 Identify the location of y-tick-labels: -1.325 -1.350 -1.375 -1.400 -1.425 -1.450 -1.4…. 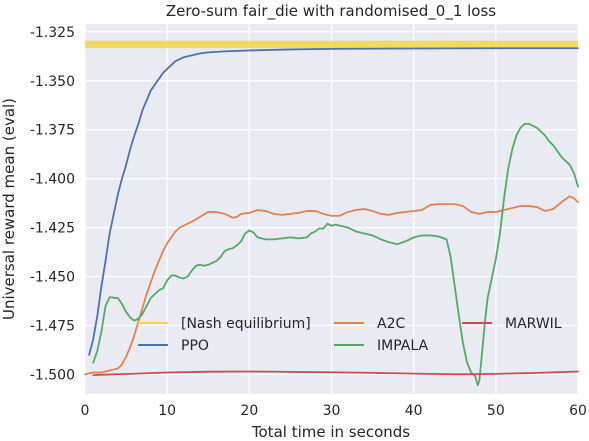
(52, 204).